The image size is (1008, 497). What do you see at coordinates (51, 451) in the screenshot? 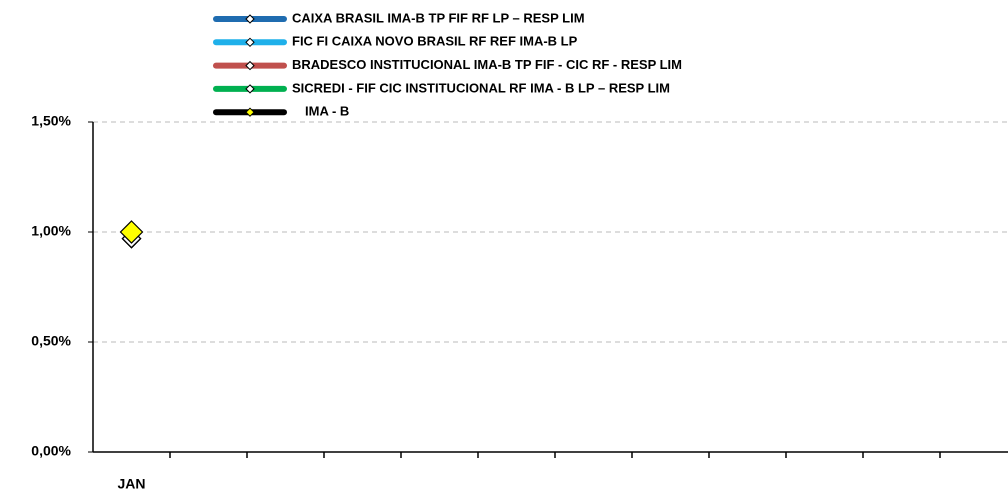
I see `y-tick-label: 0,00%` at bounding box center [51, 451].